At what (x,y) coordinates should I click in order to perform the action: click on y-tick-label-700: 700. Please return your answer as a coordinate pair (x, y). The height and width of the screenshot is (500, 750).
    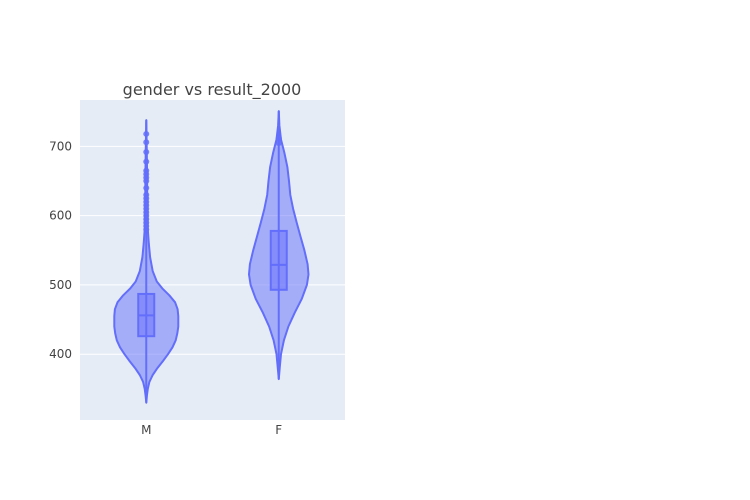
    Looking at the image, I should click on (60, 146).